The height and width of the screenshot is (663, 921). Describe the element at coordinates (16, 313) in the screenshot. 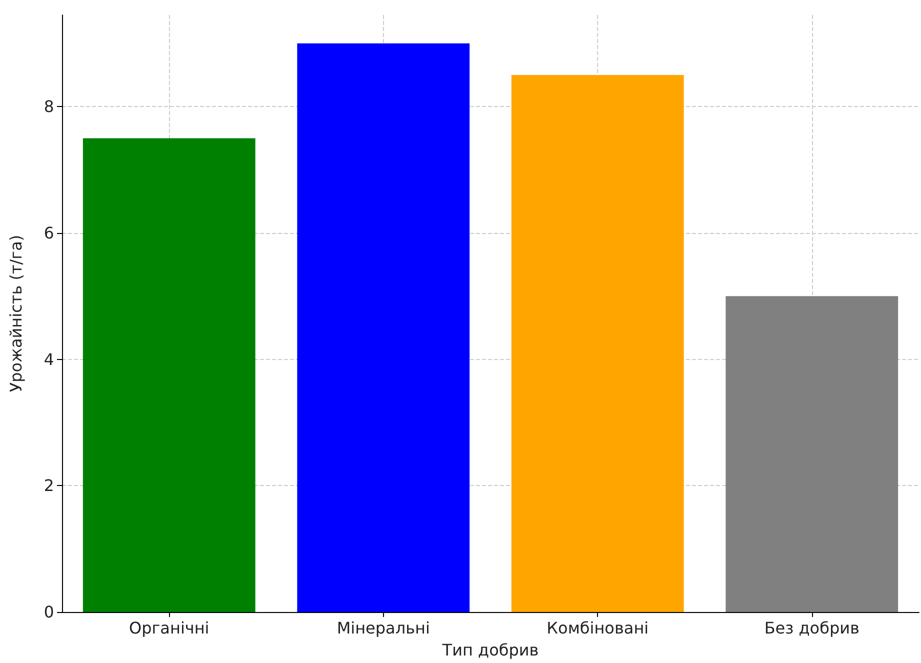

I see `y-axis-title: Урожайність (т/га)` at that location.